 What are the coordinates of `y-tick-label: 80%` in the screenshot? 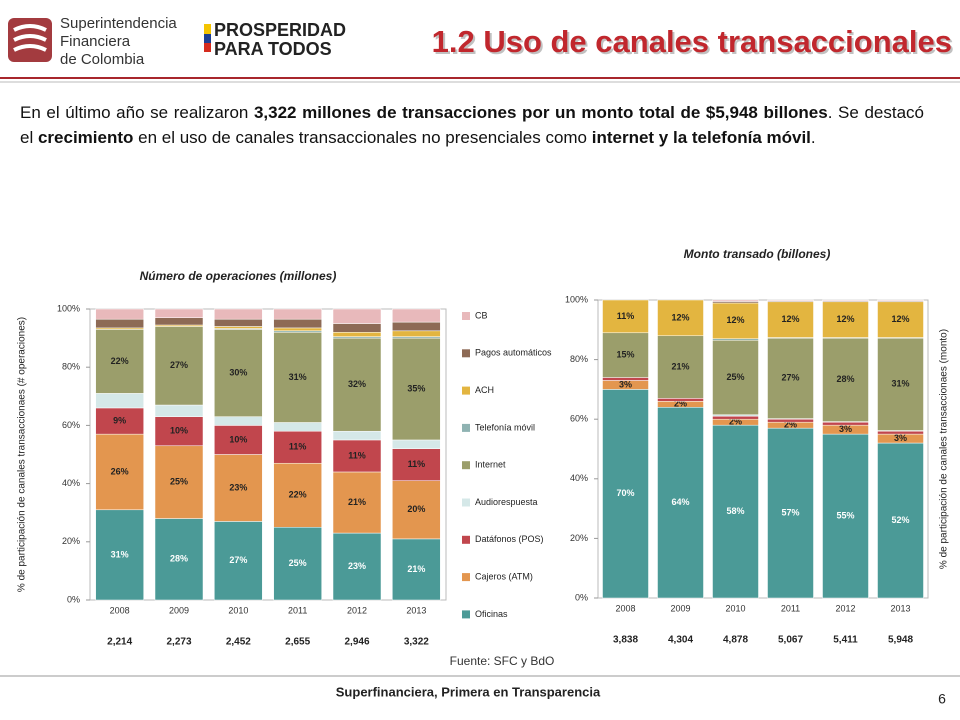 It's located at (71, 367).